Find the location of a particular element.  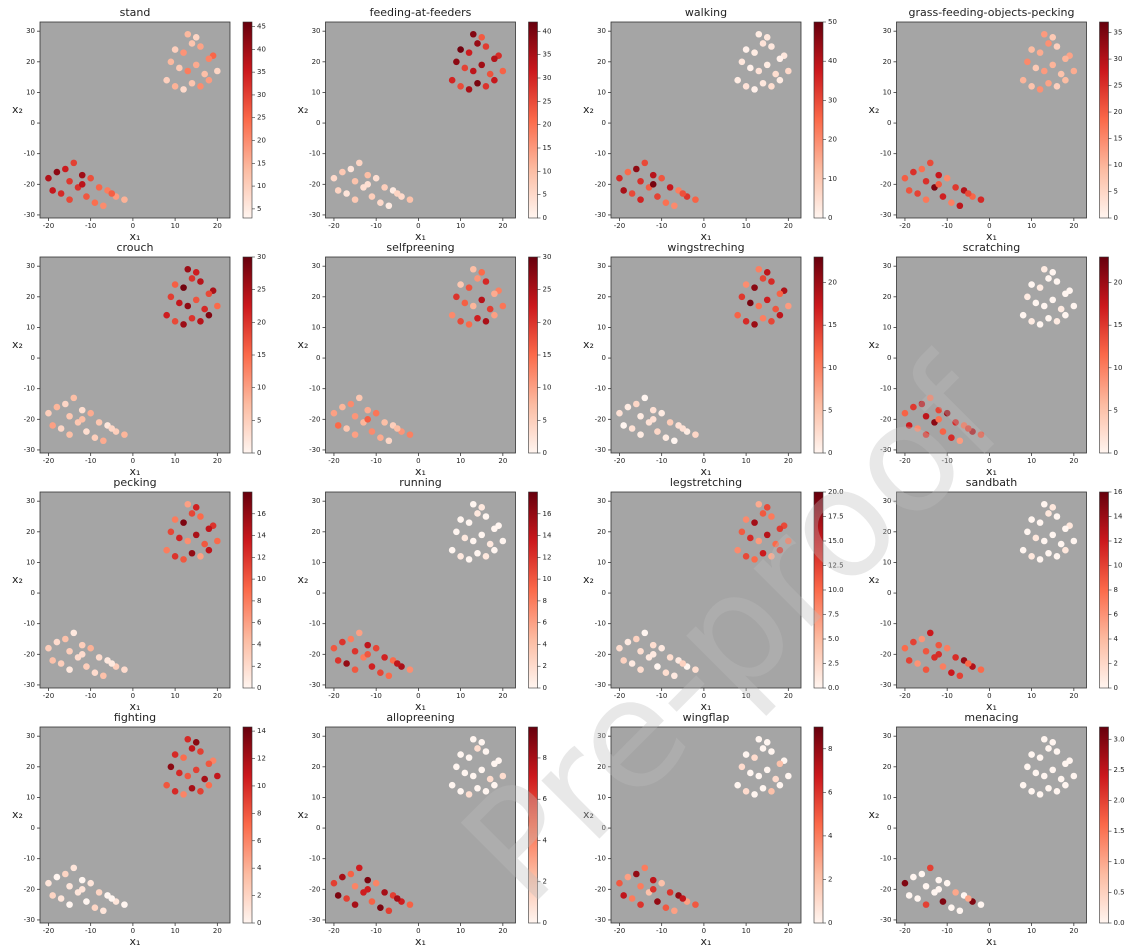

colorbar-tick-label: 1.0 is located at coordinates (1119, 862).